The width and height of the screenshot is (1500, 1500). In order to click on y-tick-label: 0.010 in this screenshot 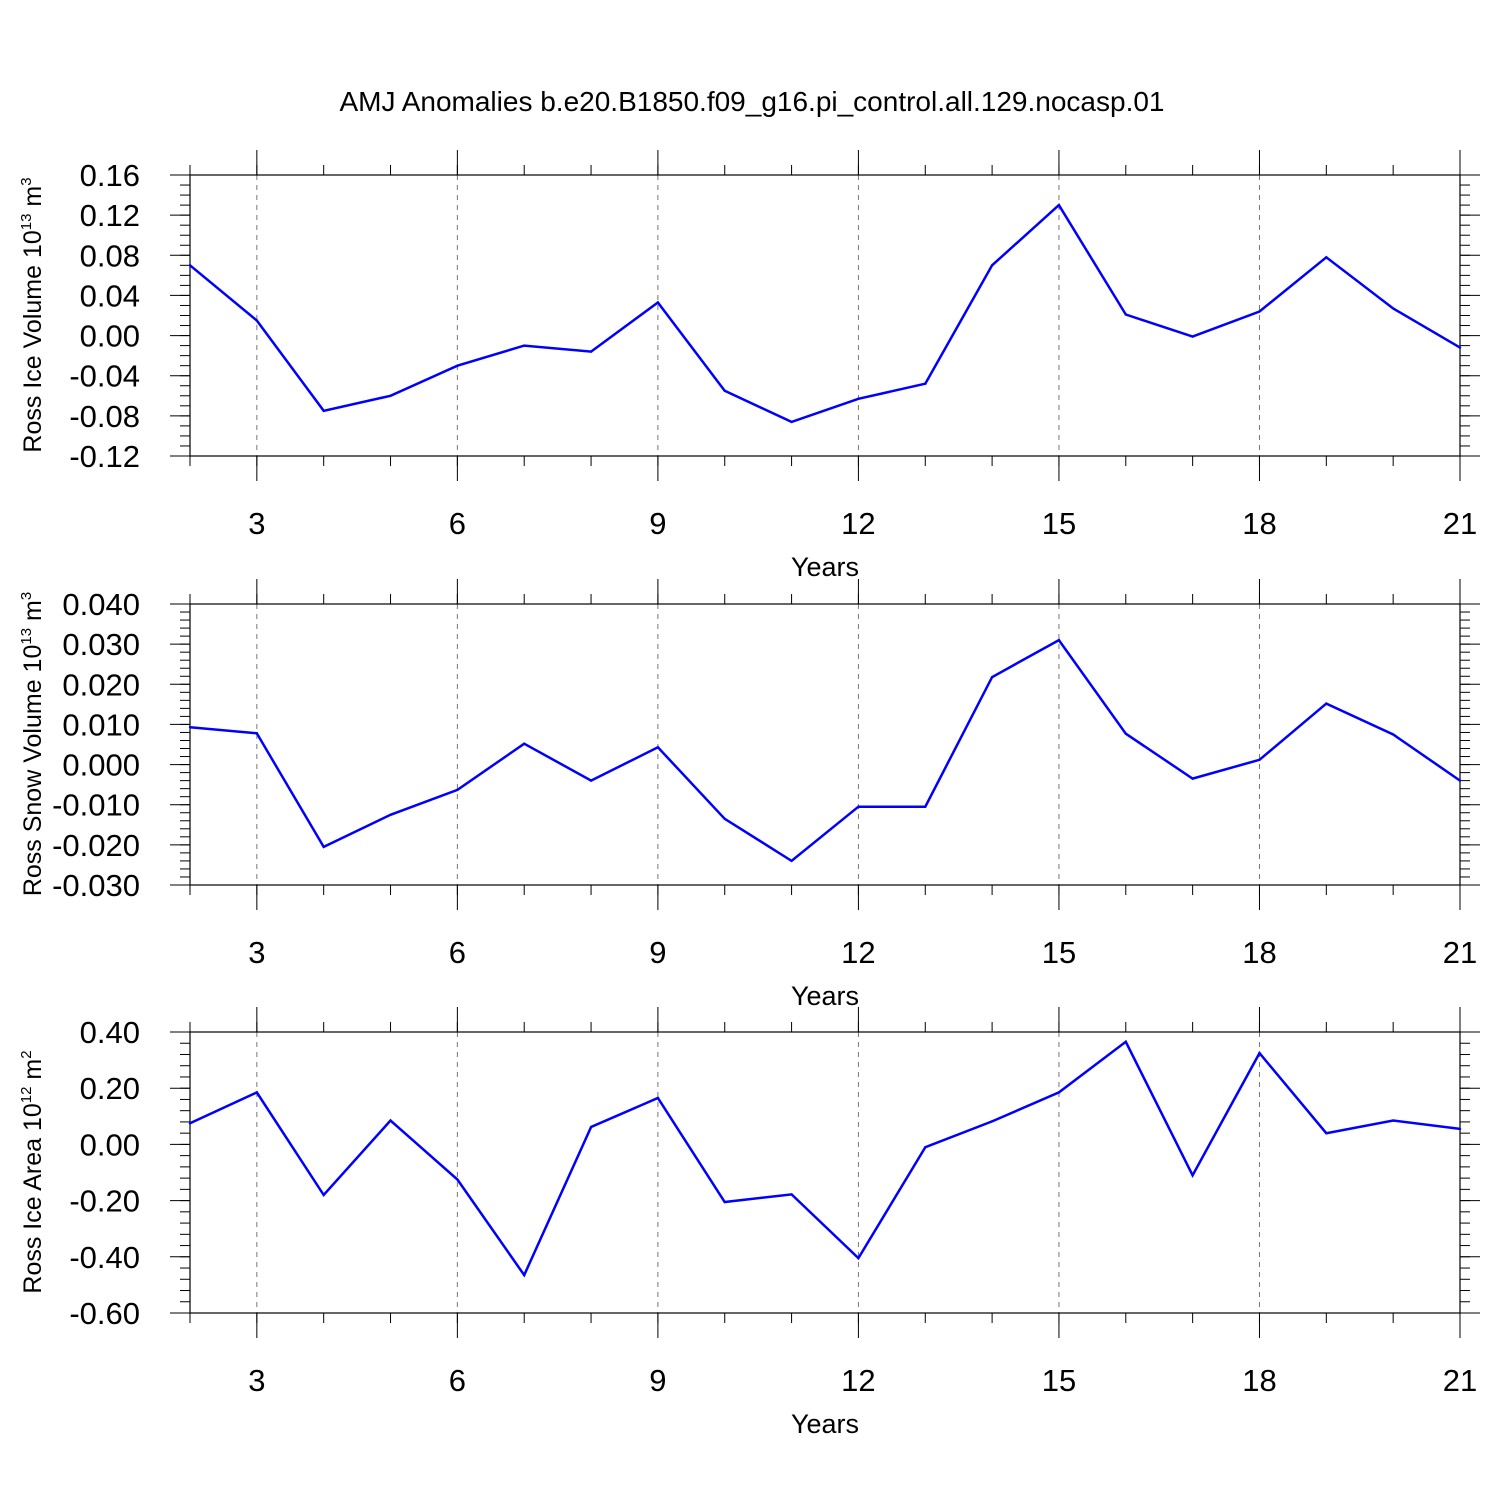, I will do `click(101, 724)`.